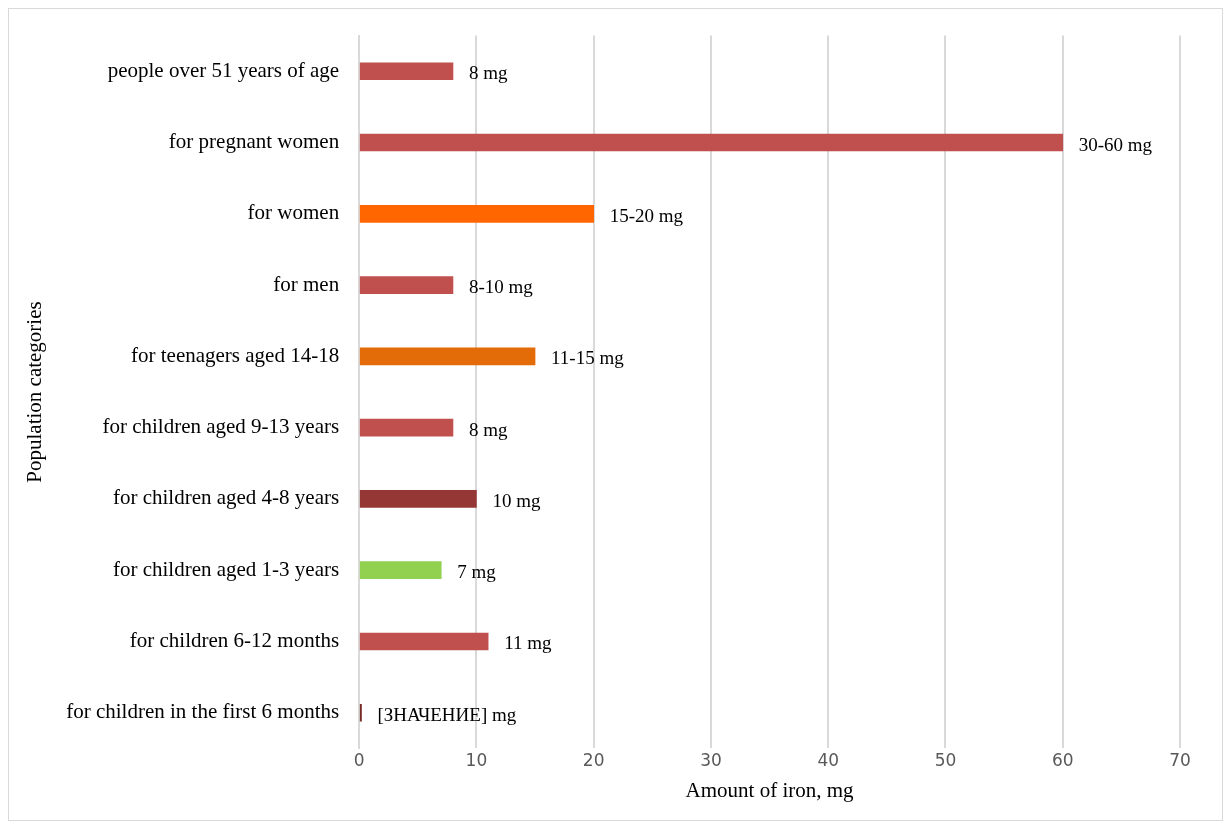 The height and width of the screenshot is (829, 1231). What do you see at coordinates (588, 358) in the screenshot?
I see `data-label: 11-15 mg` at bounding box center [588, 358].